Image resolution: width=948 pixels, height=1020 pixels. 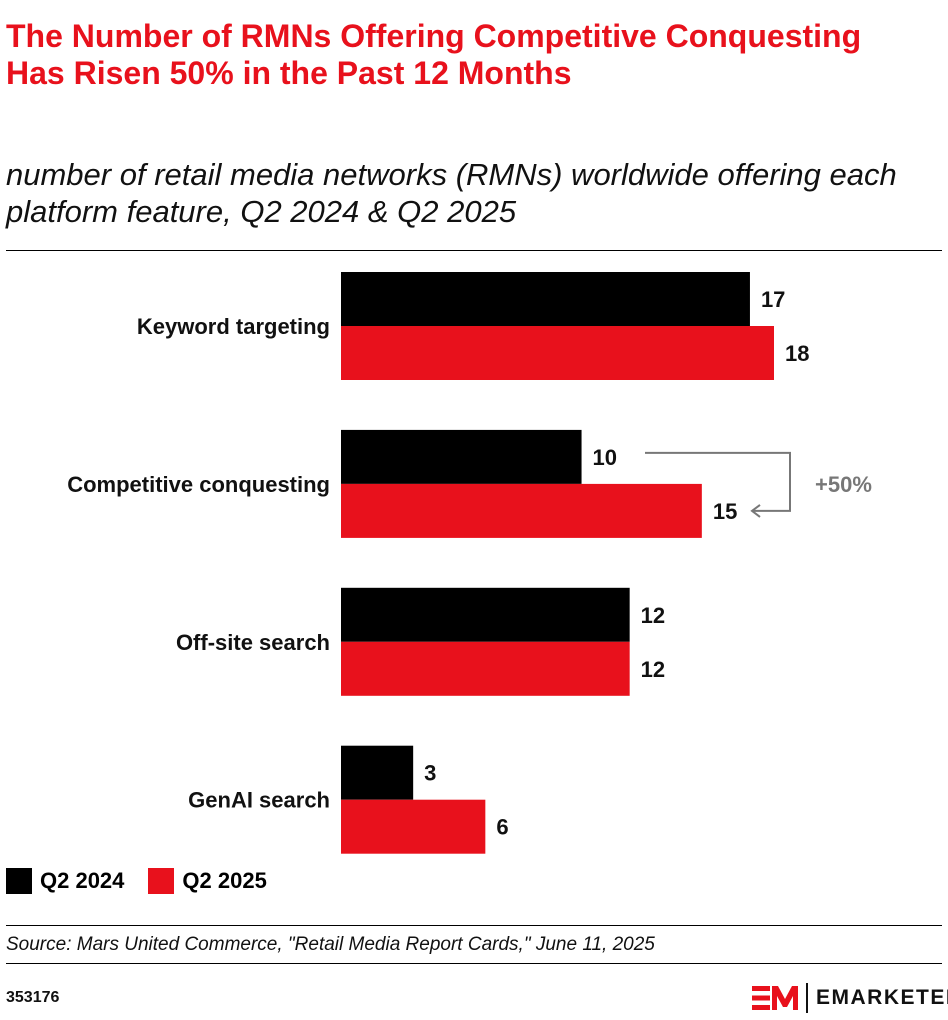 What do you see at coordinates (807, 998) in the screenshot?
I see `logo-separator` at bounding box center [807, 998].